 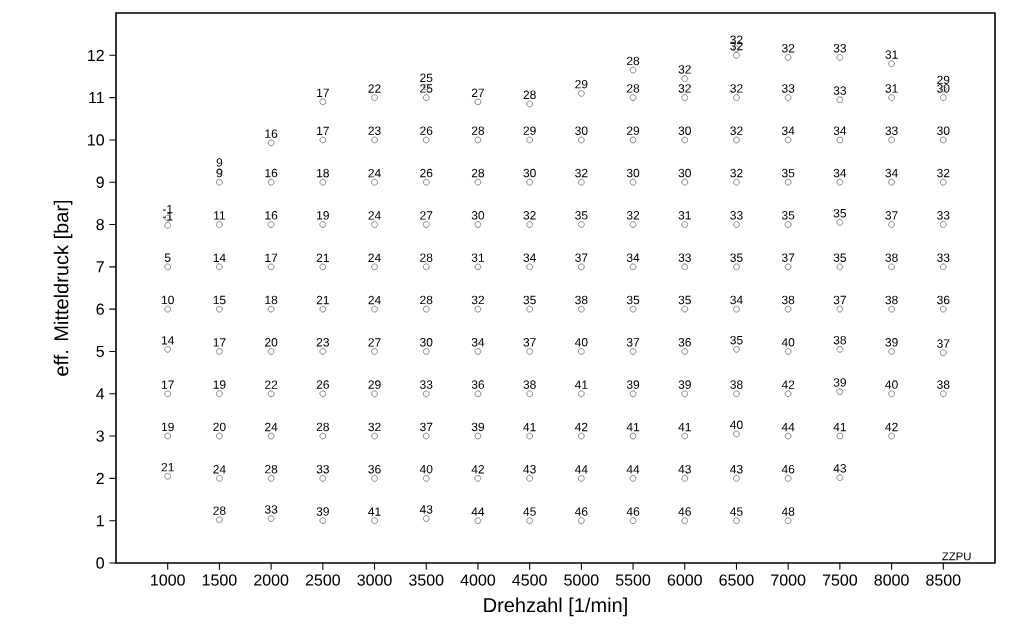 What do you see at coordinates (840, 580) in the screenshot?
I see `x-tick-label: 7500` at bounding box center [840, 580].